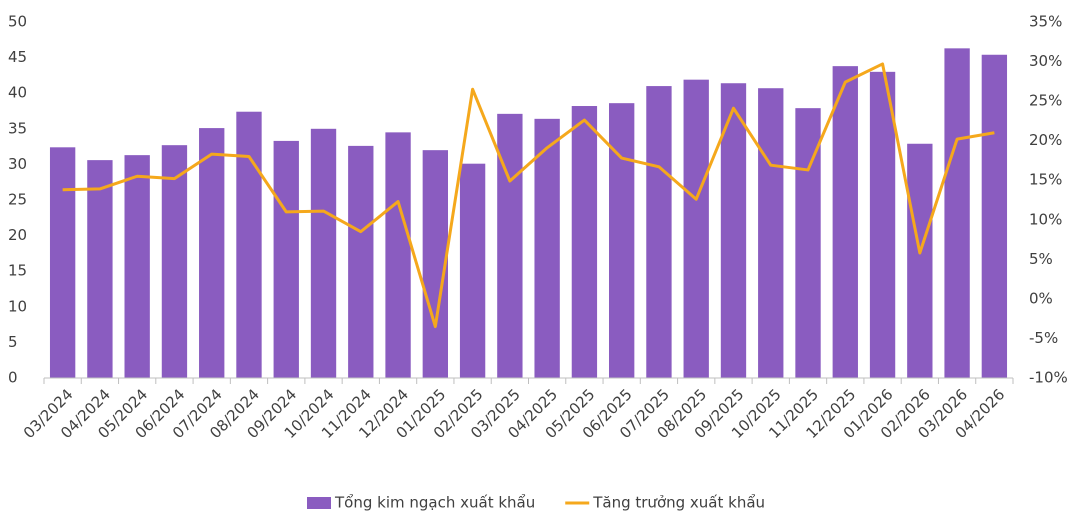 This screenshot has height=519, width=1069. Describe the element at coordinates (1045, 101) in the screenshot. I see `y2-tick-label: 25%` at that location.